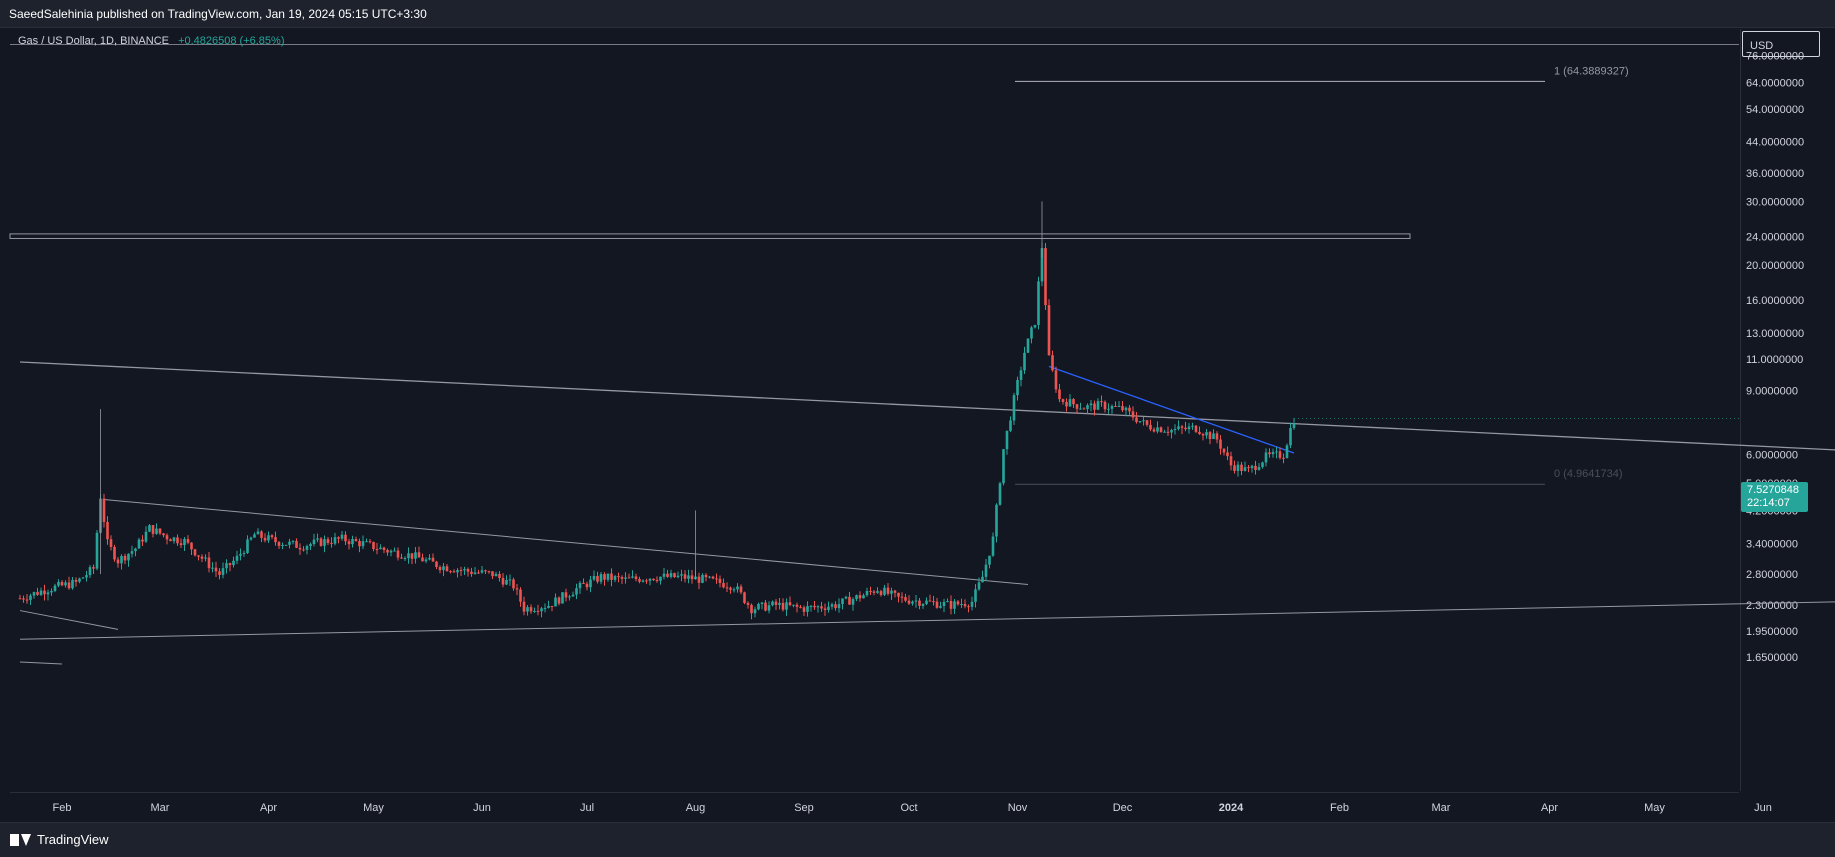 This screenshot has height=857, width=1835. I want to click on price-axis, so click(1787, 410).